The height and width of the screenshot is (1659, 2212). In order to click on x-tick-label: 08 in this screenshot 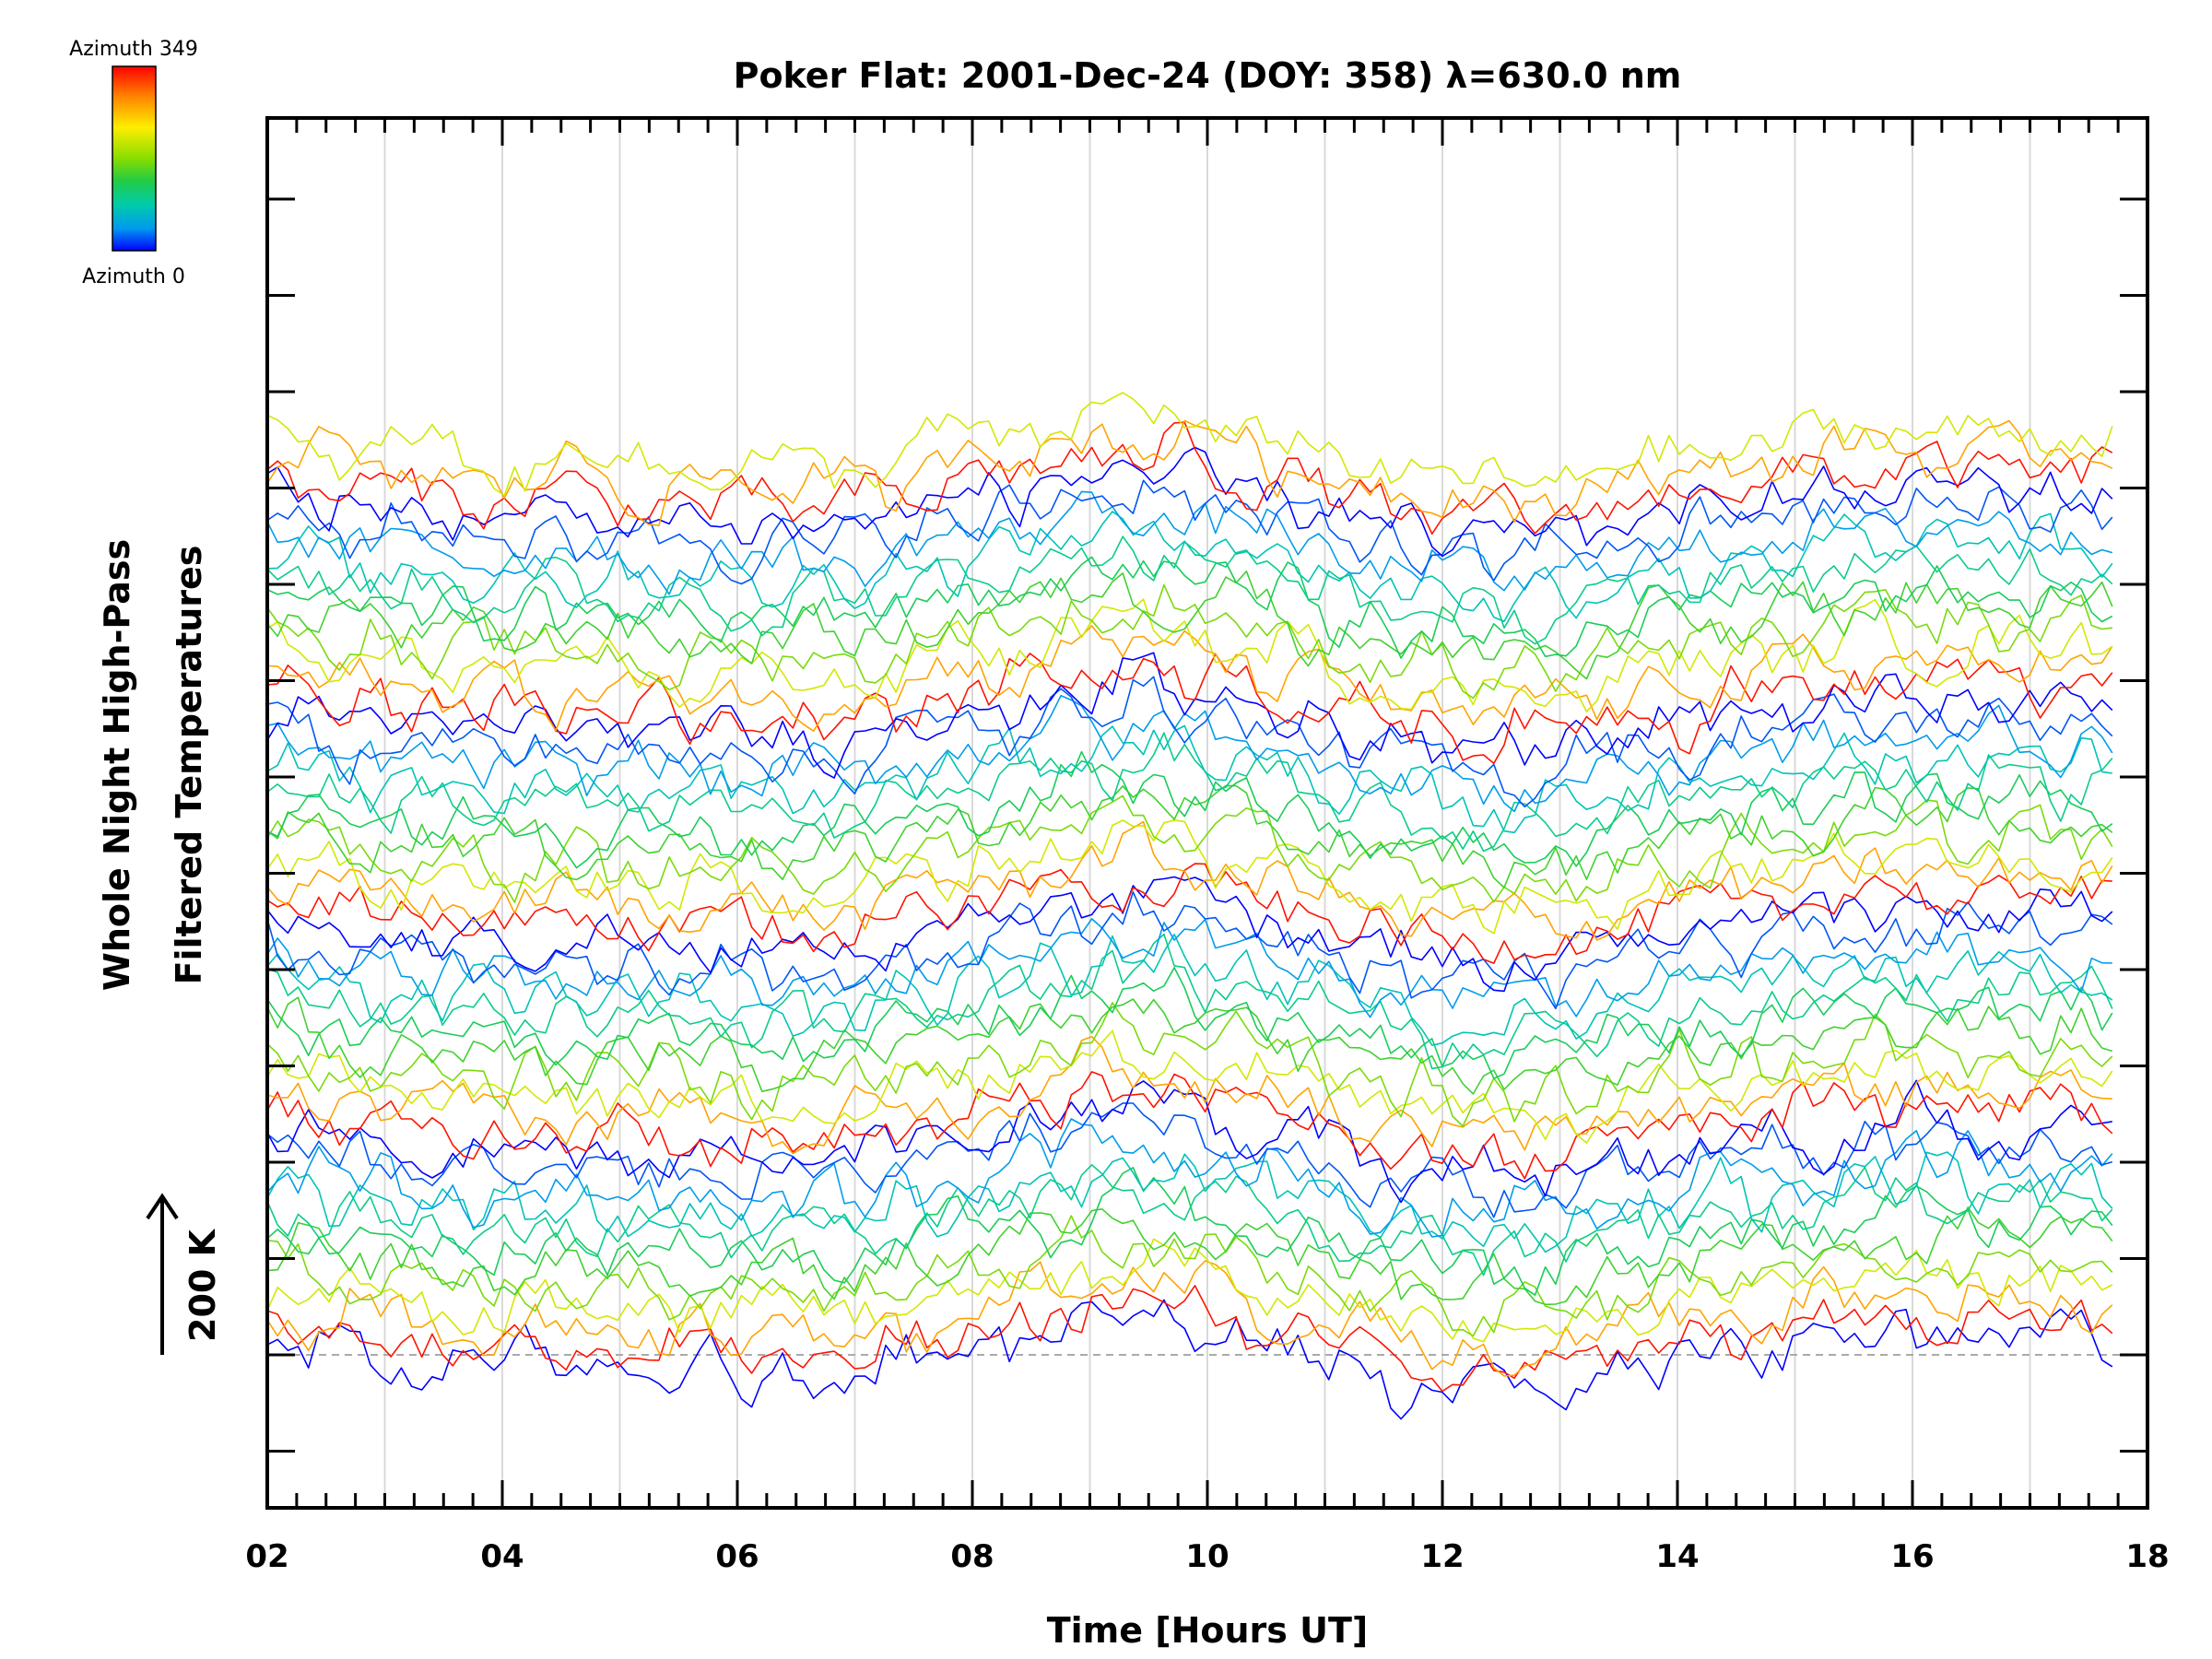, I will do `click(972, 1556)`.